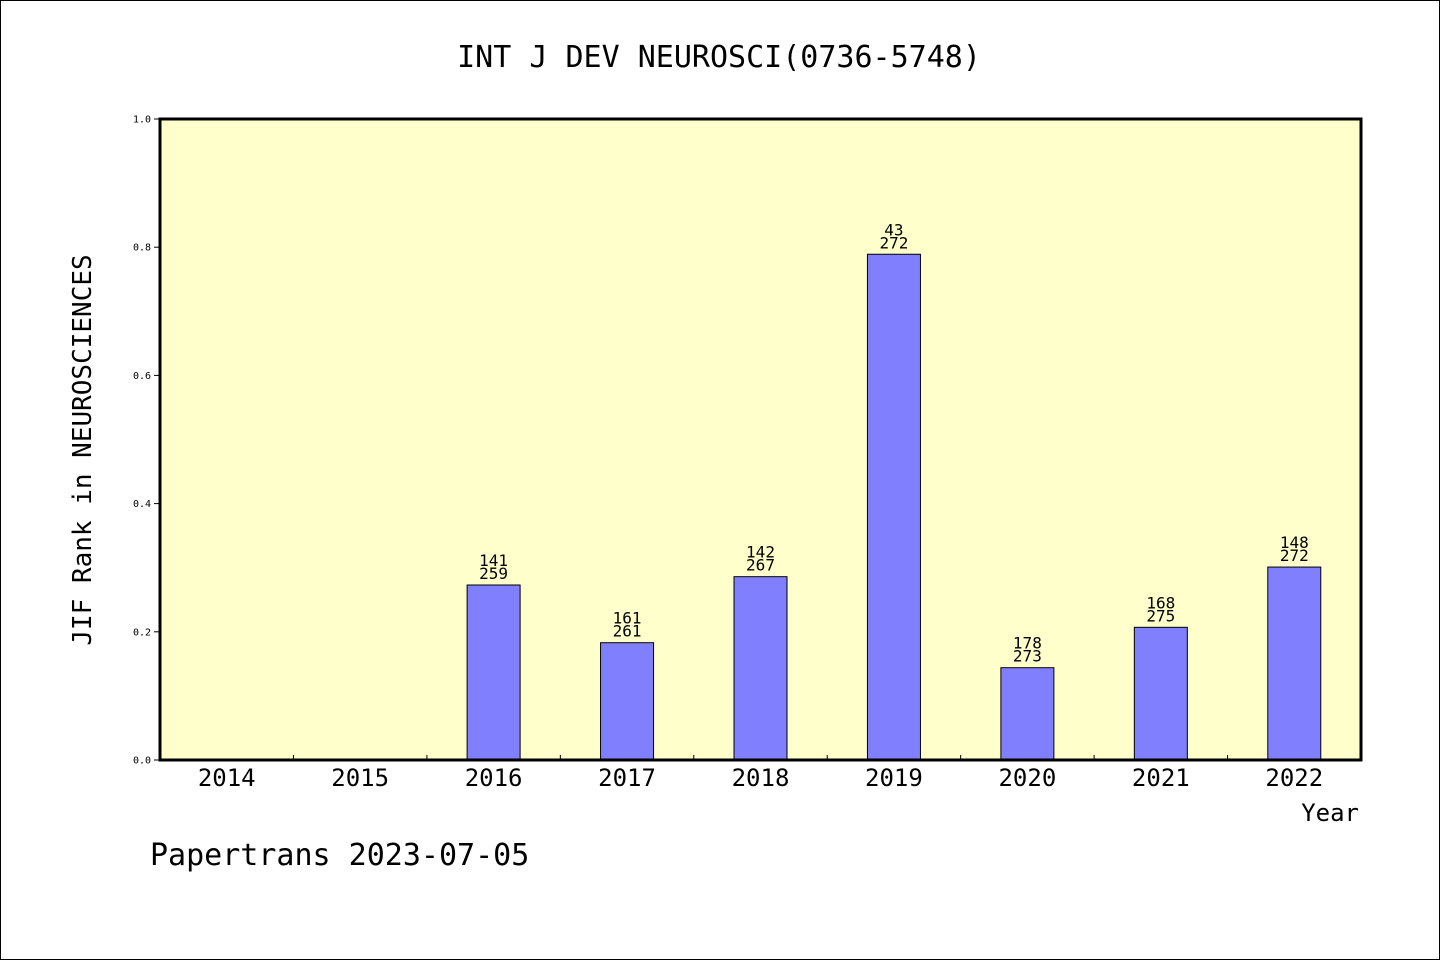 This screenshot has height=964, width=1440. I want to click on y-tick-label: 0.4, so click(142, 504).